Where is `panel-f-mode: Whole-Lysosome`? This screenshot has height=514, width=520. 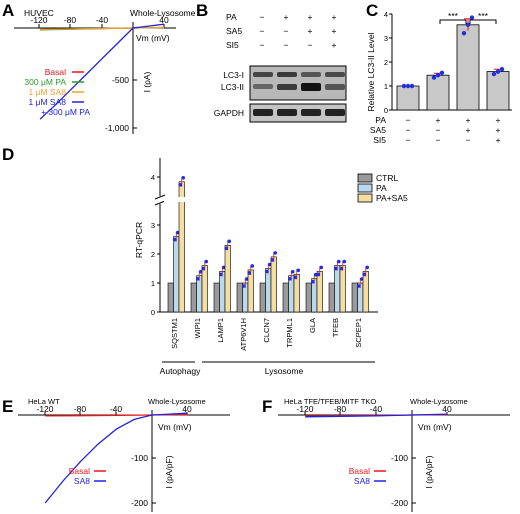 panel-f-mode: Whole-Lysosome is located at coordinates (439, 401).